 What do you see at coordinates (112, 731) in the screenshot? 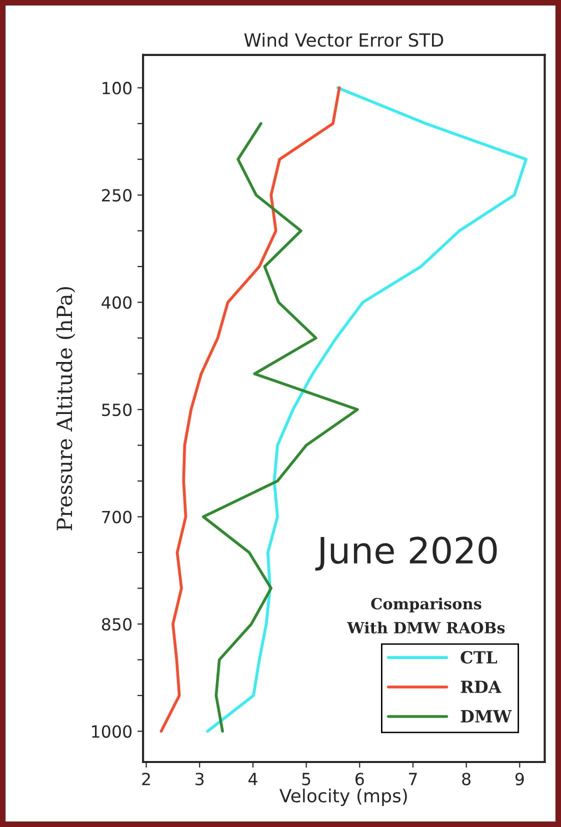
I see `y-tick-label: 1000` at bounding box center [112, 731].